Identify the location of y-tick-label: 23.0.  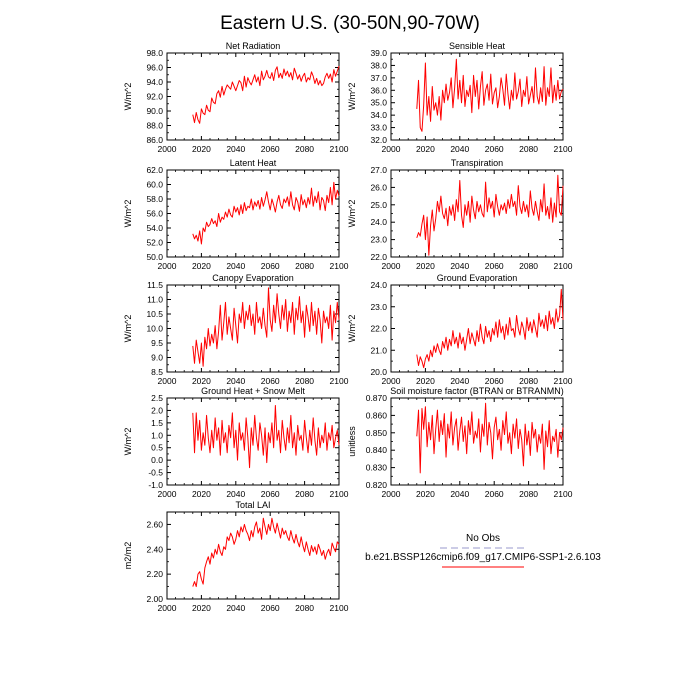
(378, 240).